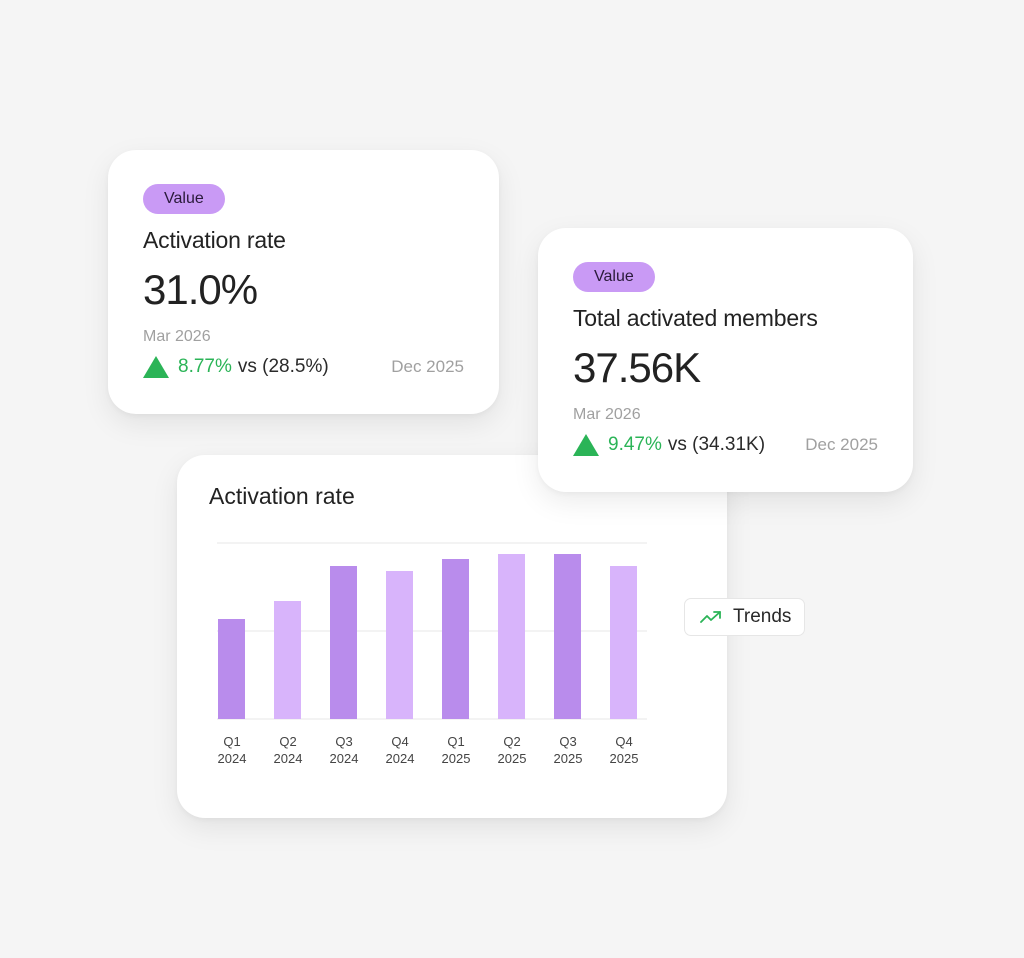 This screenshot has width=1024, height=958. What do you see at coordinates (635, 444) in the screenshot?
I see `change-percent: 9.47%` at bounding box center [635, 444].